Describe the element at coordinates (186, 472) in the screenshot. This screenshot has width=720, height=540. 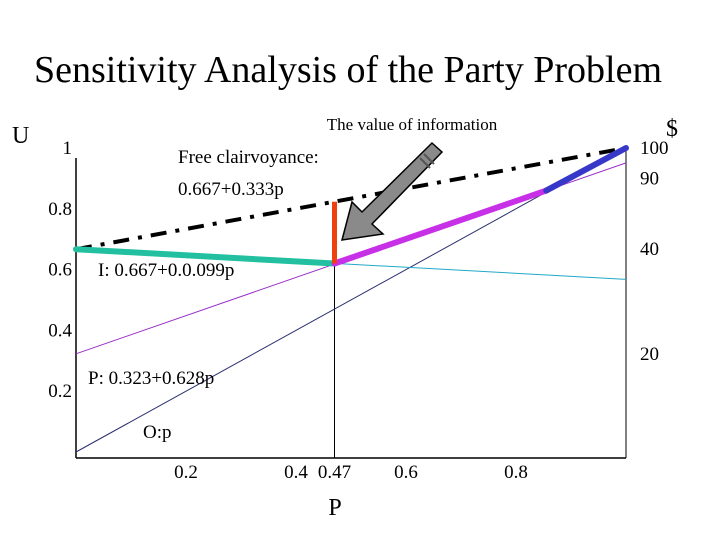
I see `x-tick-0: 0.2` at that location.